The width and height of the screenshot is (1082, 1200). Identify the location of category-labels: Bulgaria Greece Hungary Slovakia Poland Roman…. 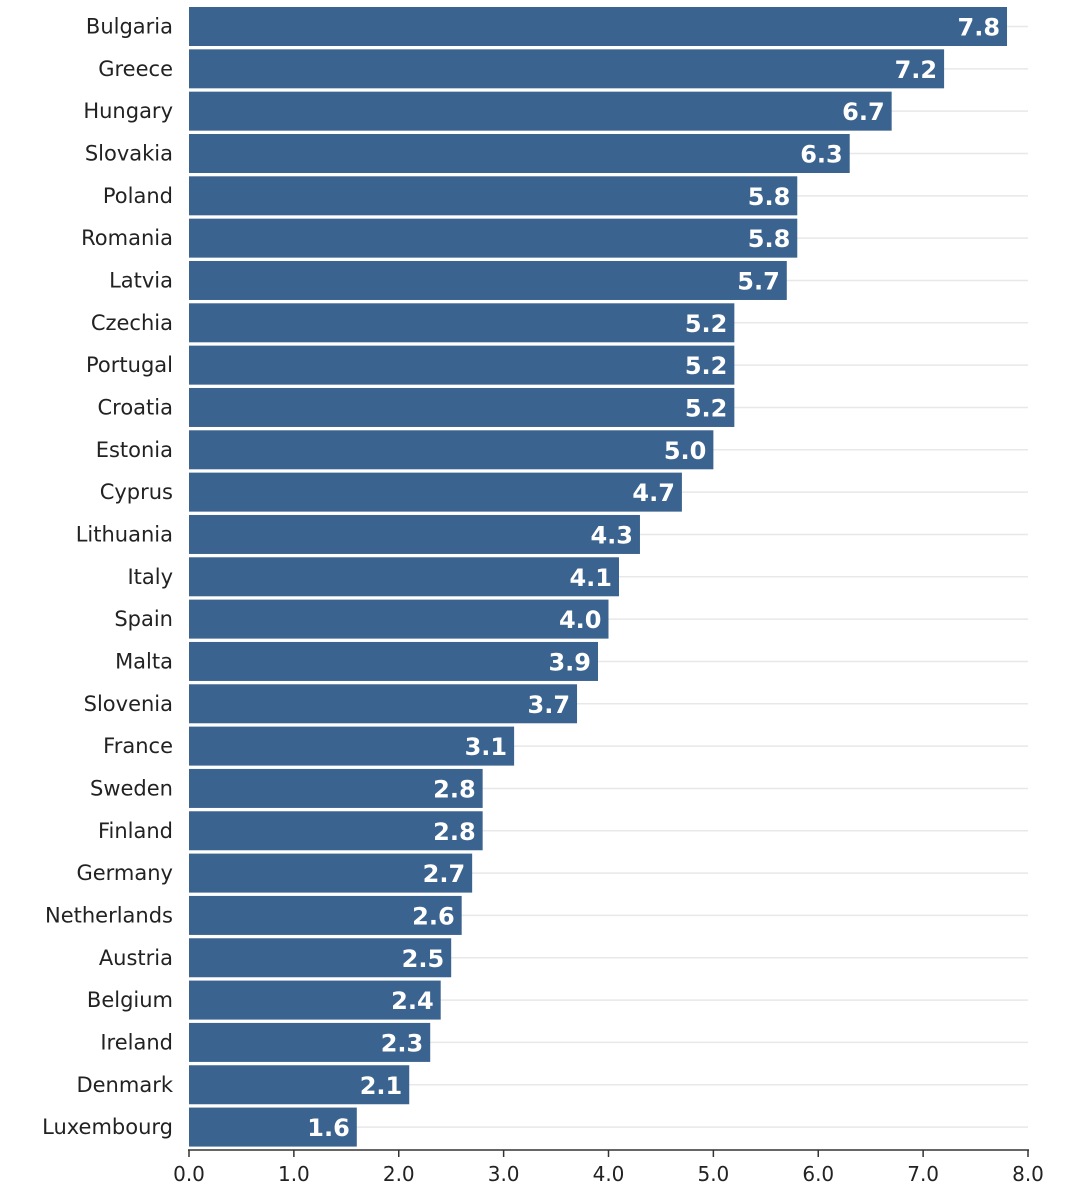
(108, 577).